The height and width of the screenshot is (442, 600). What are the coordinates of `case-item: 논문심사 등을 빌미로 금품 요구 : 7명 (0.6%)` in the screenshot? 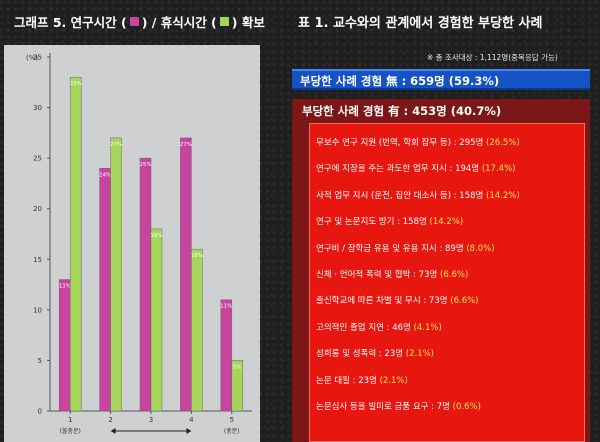 It's located at (398, 406).